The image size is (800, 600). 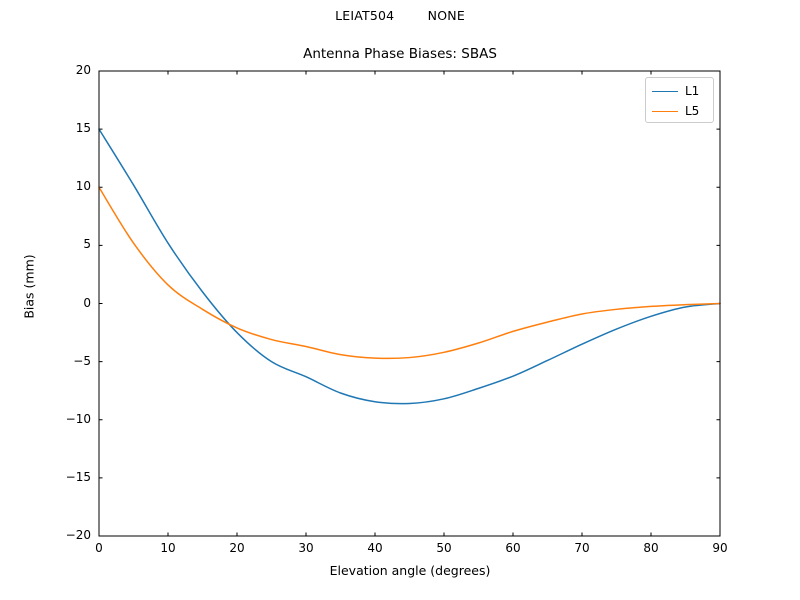 I want to click on x-tick-label: 80, so click(x=651, y=548).